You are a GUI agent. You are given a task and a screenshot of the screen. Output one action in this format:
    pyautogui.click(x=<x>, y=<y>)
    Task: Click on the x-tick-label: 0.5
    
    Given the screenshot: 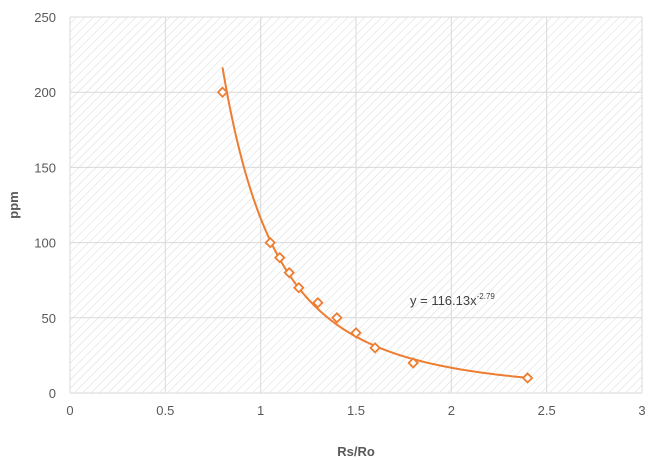 What is the action you would take?
    pyautogui.click(x=165, y=410)
    